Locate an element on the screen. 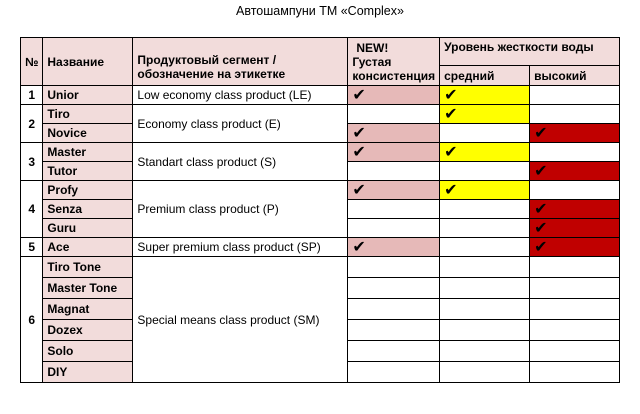  segment-label: Premium class product (P) is located at coordinates (240, 209).